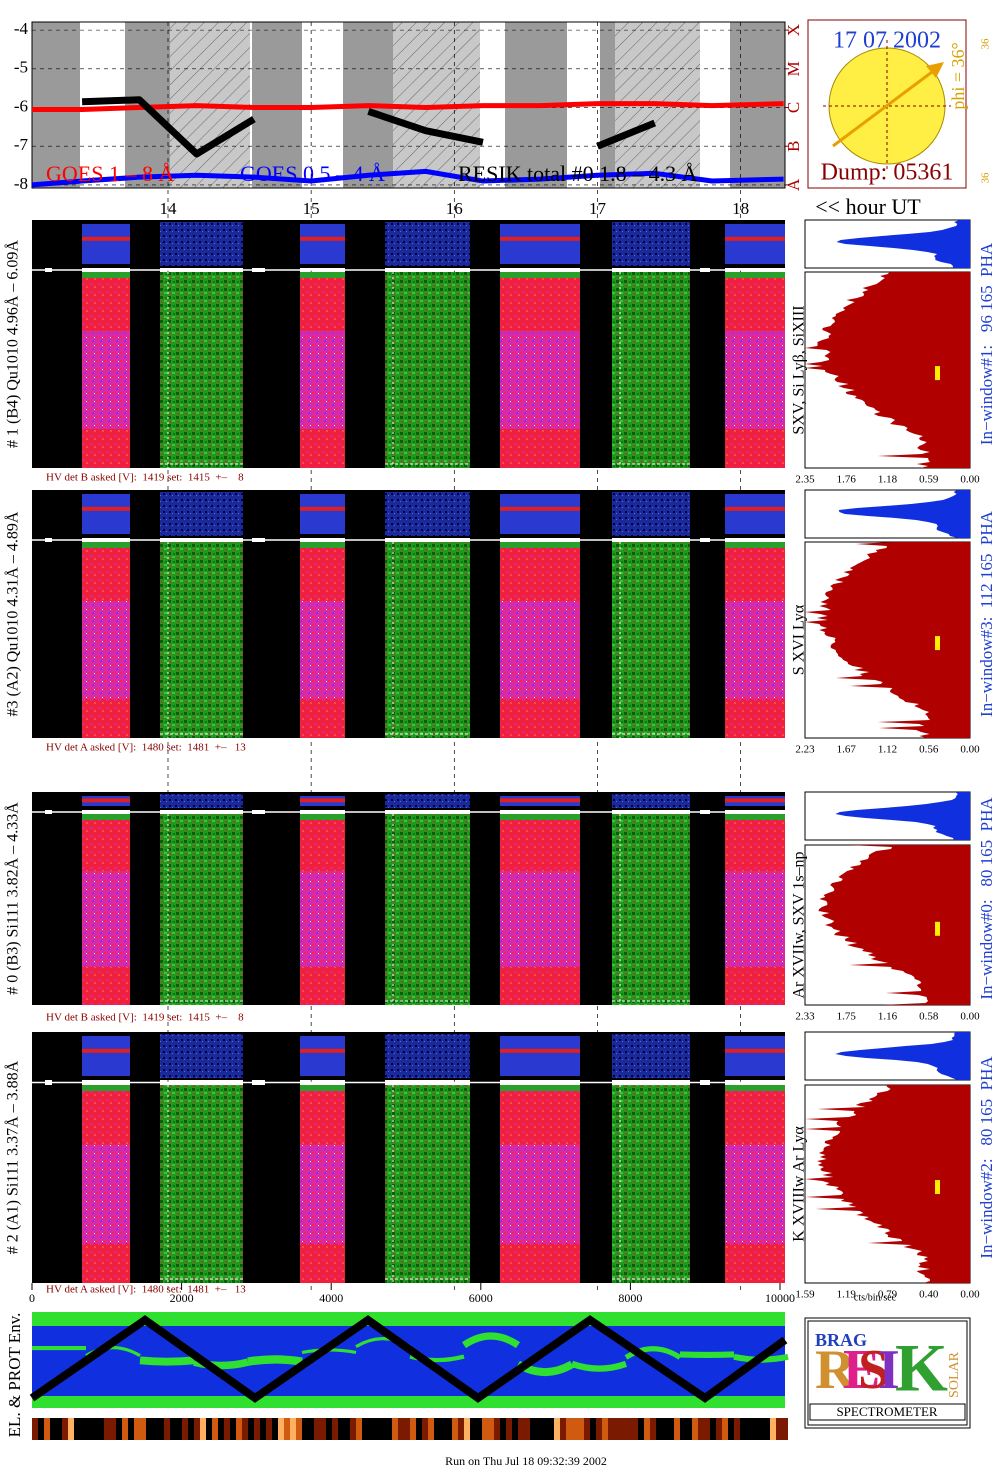 This screenshot has height=1476, width=1004. What do you see at coordinates (873, 1370) in the screenshot?
I see `logo-letter: S` at bounding box center [873, 1370].